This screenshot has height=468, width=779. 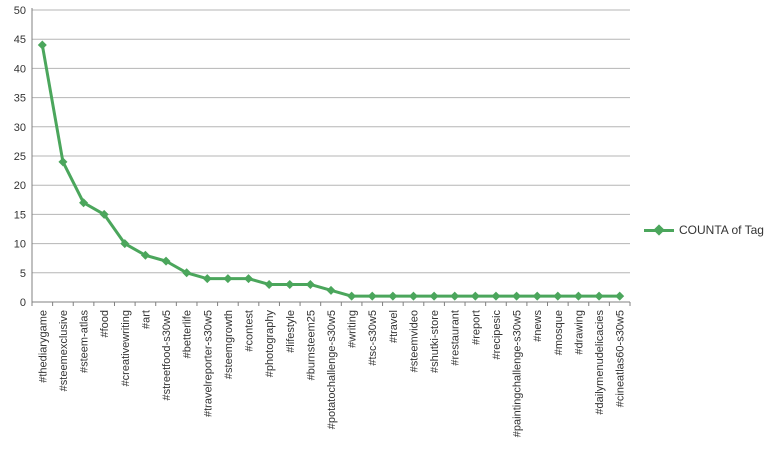 What do you see at coordinates (188, 334) in the screenshot?
I see `x-axis-category-label: #betterlife` at bounding box center [188, 334].